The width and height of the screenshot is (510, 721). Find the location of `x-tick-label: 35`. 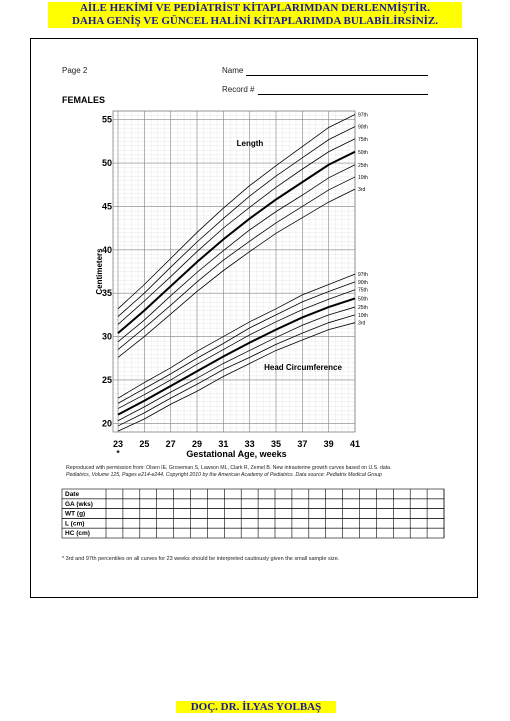

x-tick-label: 35 is located at coordinates (276, 444).